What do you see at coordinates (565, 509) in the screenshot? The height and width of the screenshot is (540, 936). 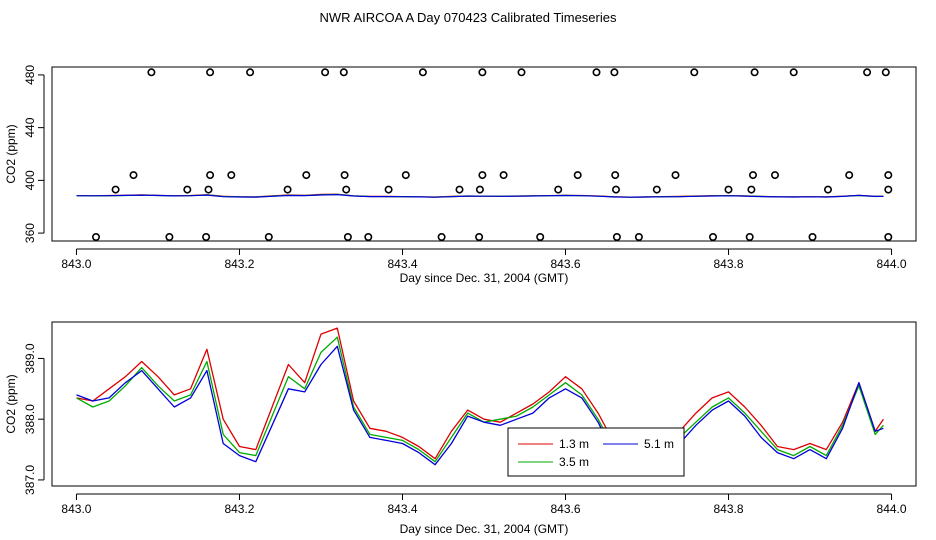 I see `bot-x-tick-label: 843.6` at bounding box center [565, 509].